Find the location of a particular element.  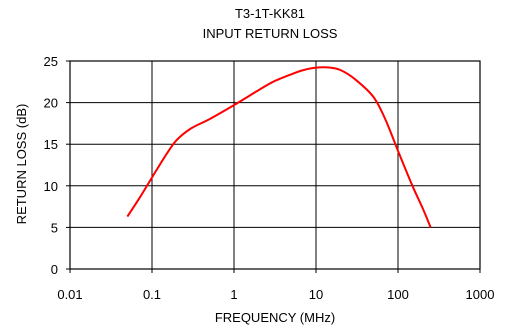

y-tick-label: 5 is located at coordinates (54, 227).